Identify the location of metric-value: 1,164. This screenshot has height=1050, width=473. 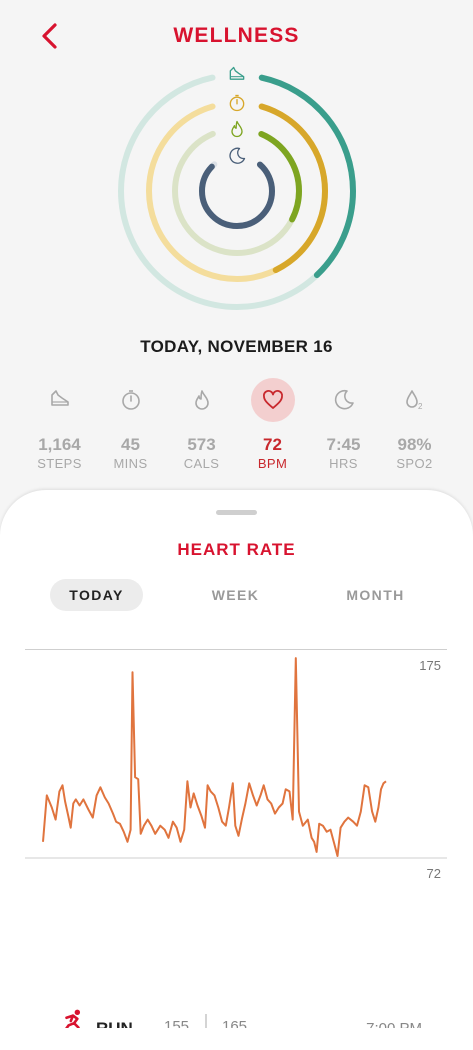
(59, 444).